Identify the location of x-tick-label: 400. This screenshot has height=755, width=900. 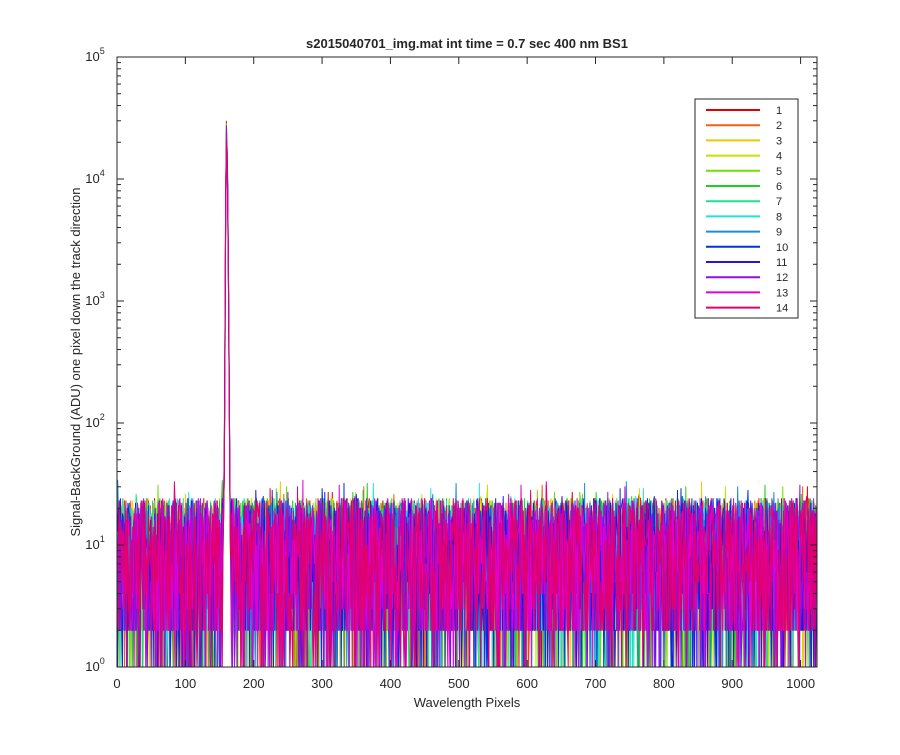
(391, 683).